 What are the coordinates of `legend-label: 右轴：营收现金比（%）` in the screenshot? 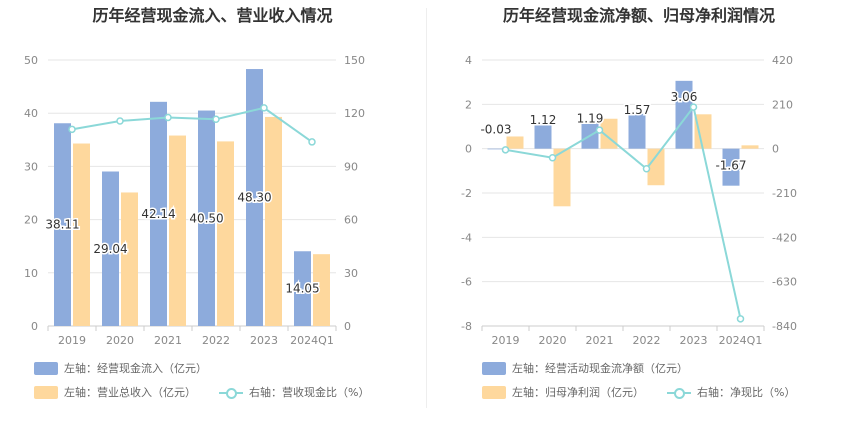 It's located at (309, 392).